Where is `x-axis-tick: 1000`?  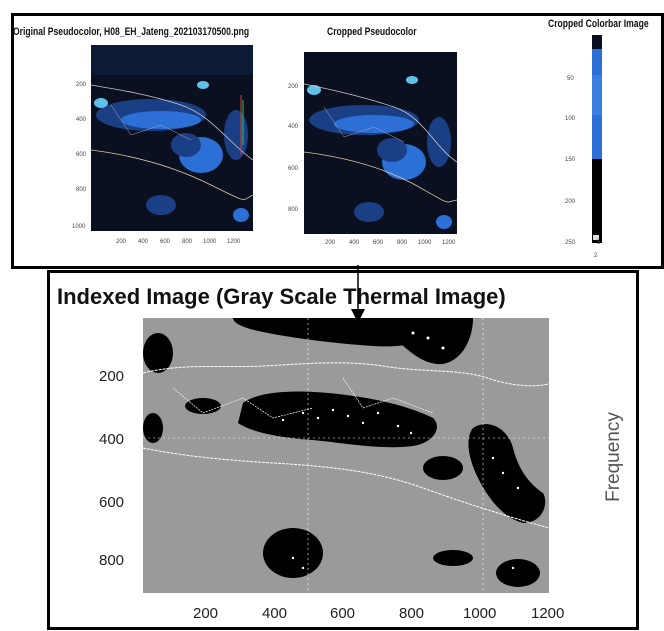
x-axis-tick: 1000 is located at coordinates (480, 613).